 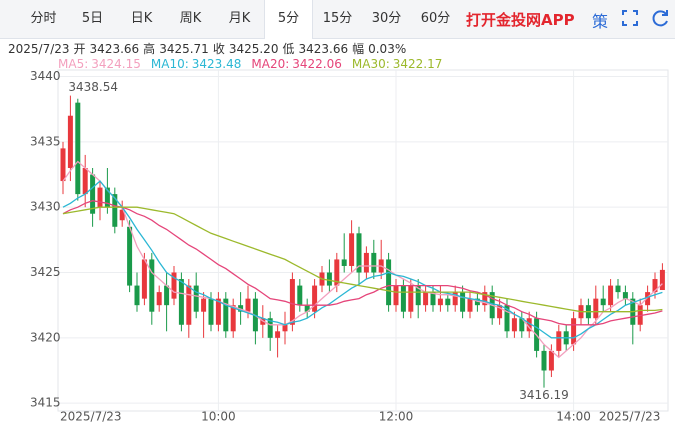 I want to click on legend-value: 3422.17, so click(x=417, y=64).